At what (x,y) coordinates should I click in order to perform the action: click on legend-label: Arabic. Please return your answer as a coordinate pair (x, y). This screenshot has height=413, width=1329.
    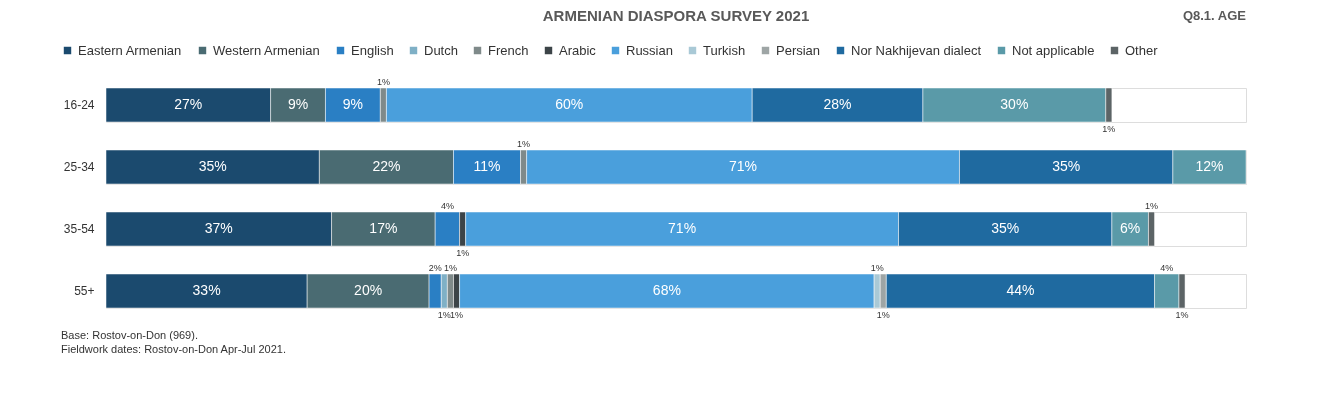
    Looking at the image, I should click on (578, 50).